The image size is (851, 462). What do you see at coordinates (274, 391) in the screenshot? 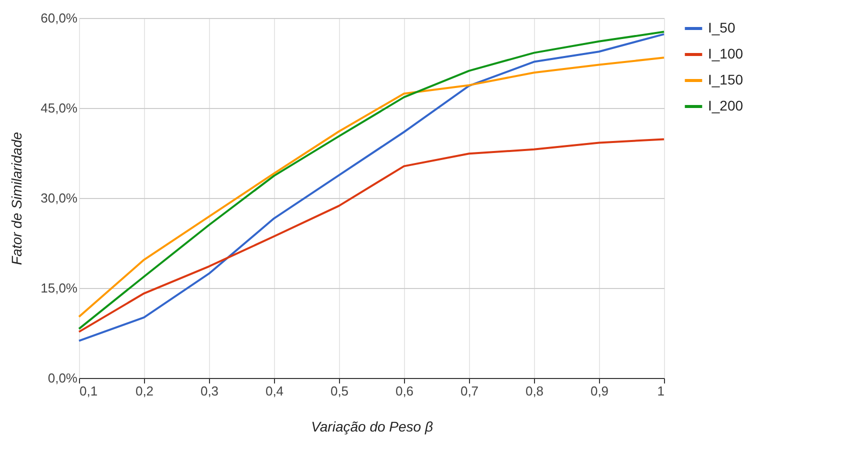
I see `x-tick-label: 0,4` at bounding box center [274, 391].